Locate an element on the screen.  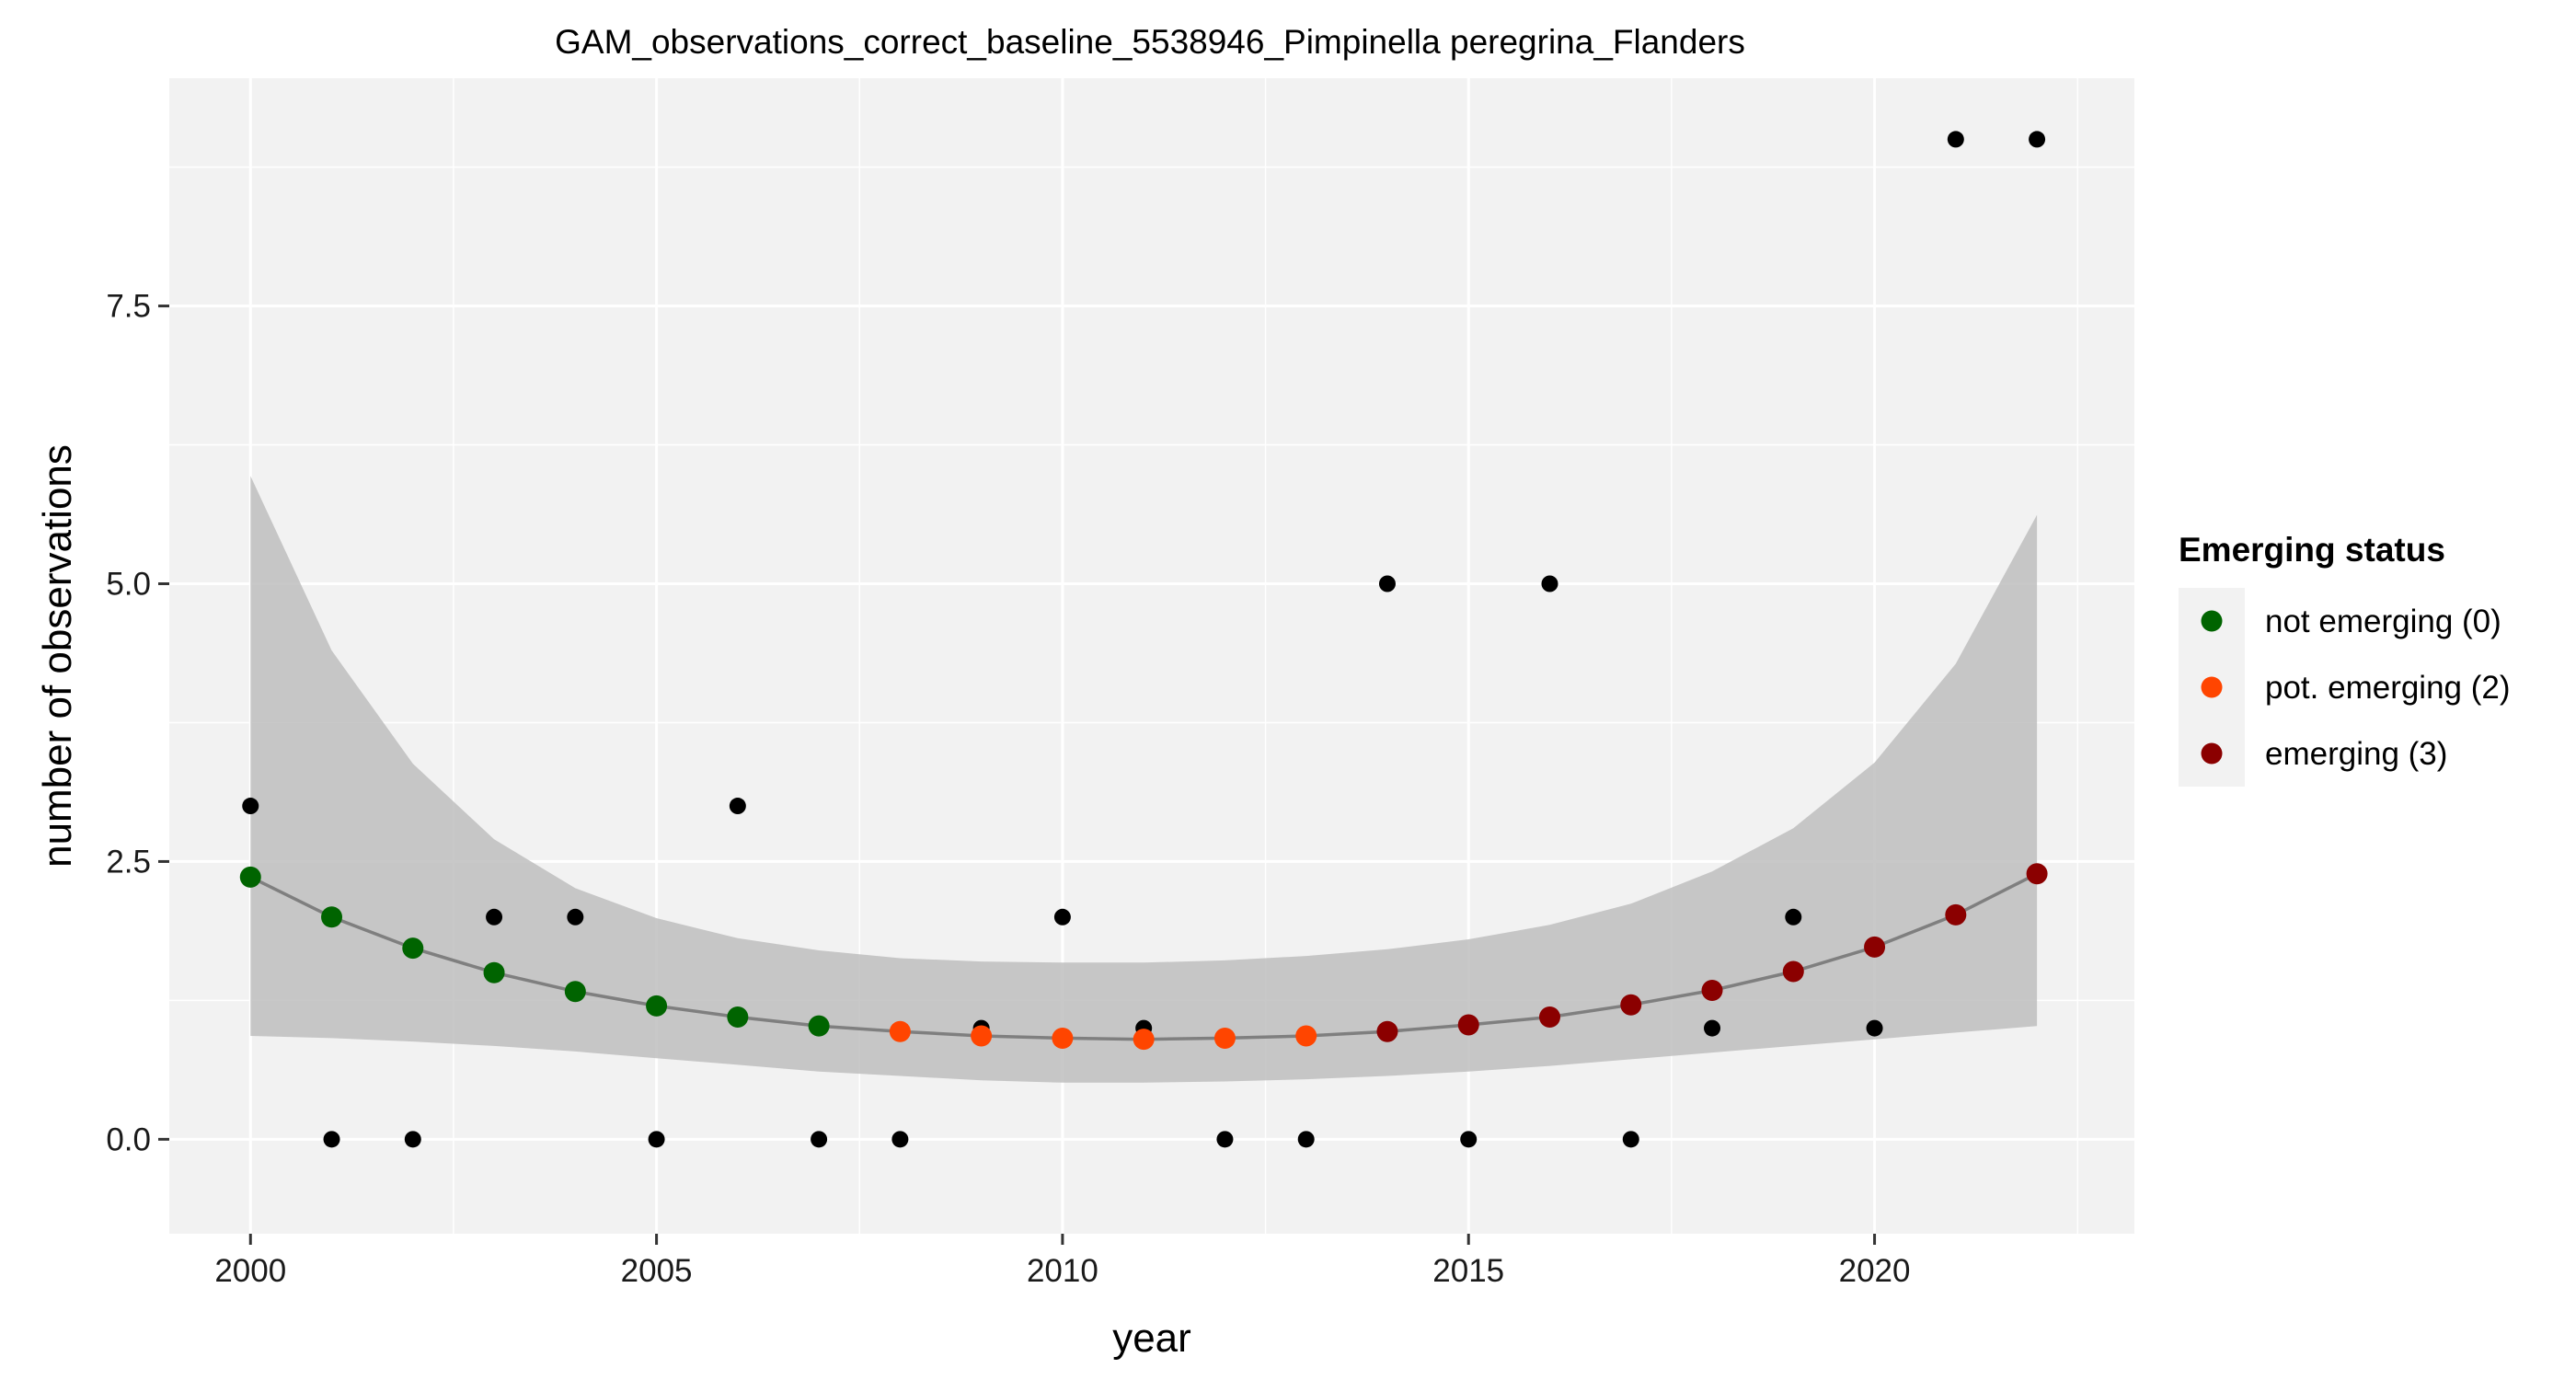
legend-title: Emerging status is located at coordinates (2312, 550).